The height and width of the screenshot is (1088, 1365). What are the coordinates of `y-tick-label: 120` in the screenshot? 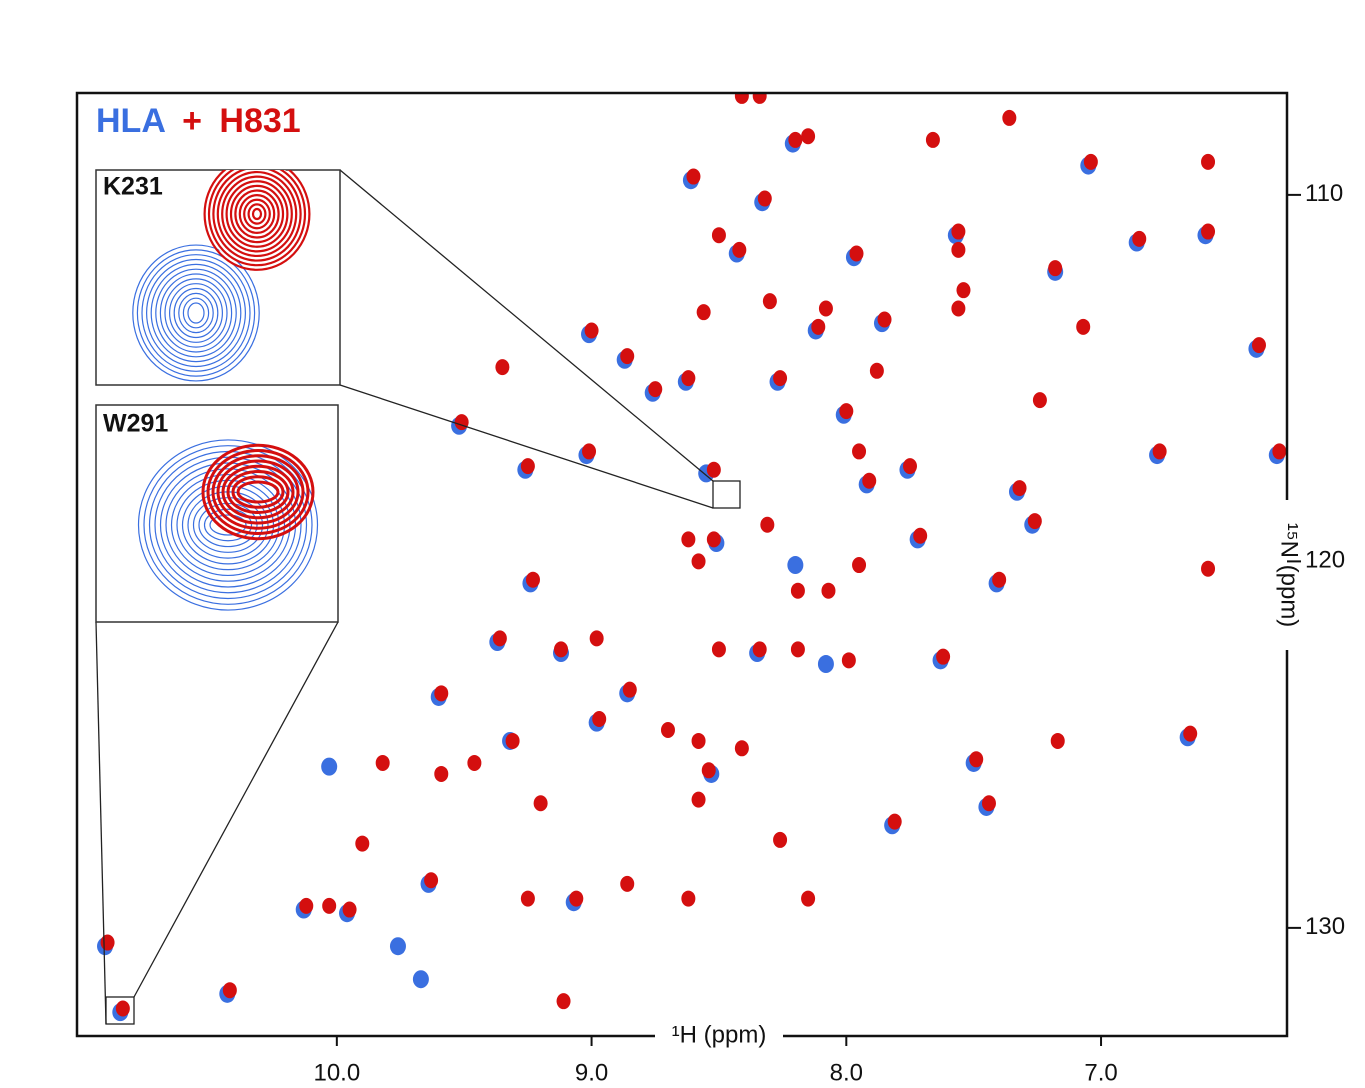 It's located at (1325, 560).